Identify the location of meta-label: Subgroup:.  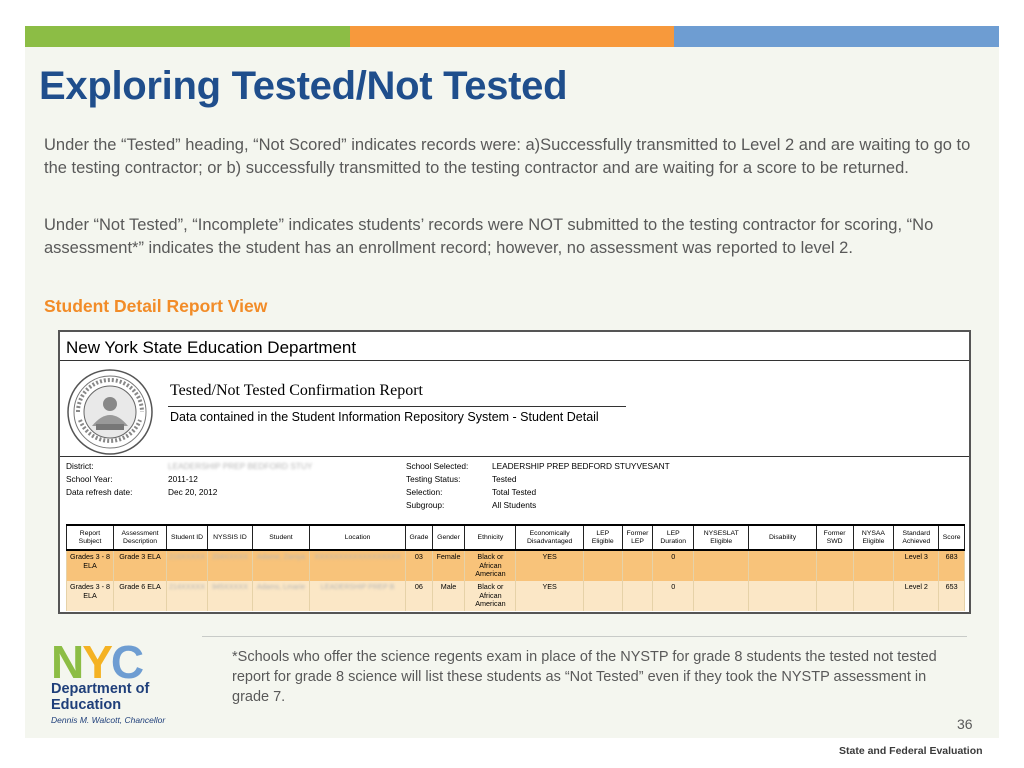
(425, 505).